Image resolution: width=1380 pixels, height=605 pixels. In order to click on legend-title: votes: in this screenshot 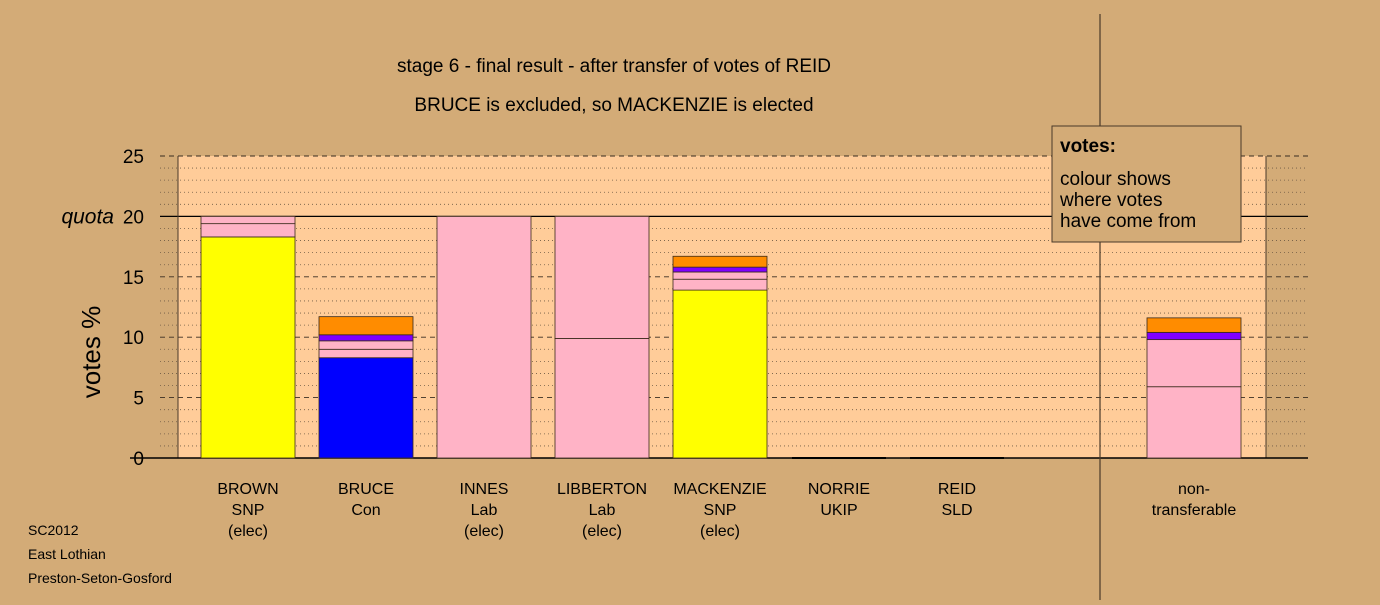, I will do `click(1088, 146)`.